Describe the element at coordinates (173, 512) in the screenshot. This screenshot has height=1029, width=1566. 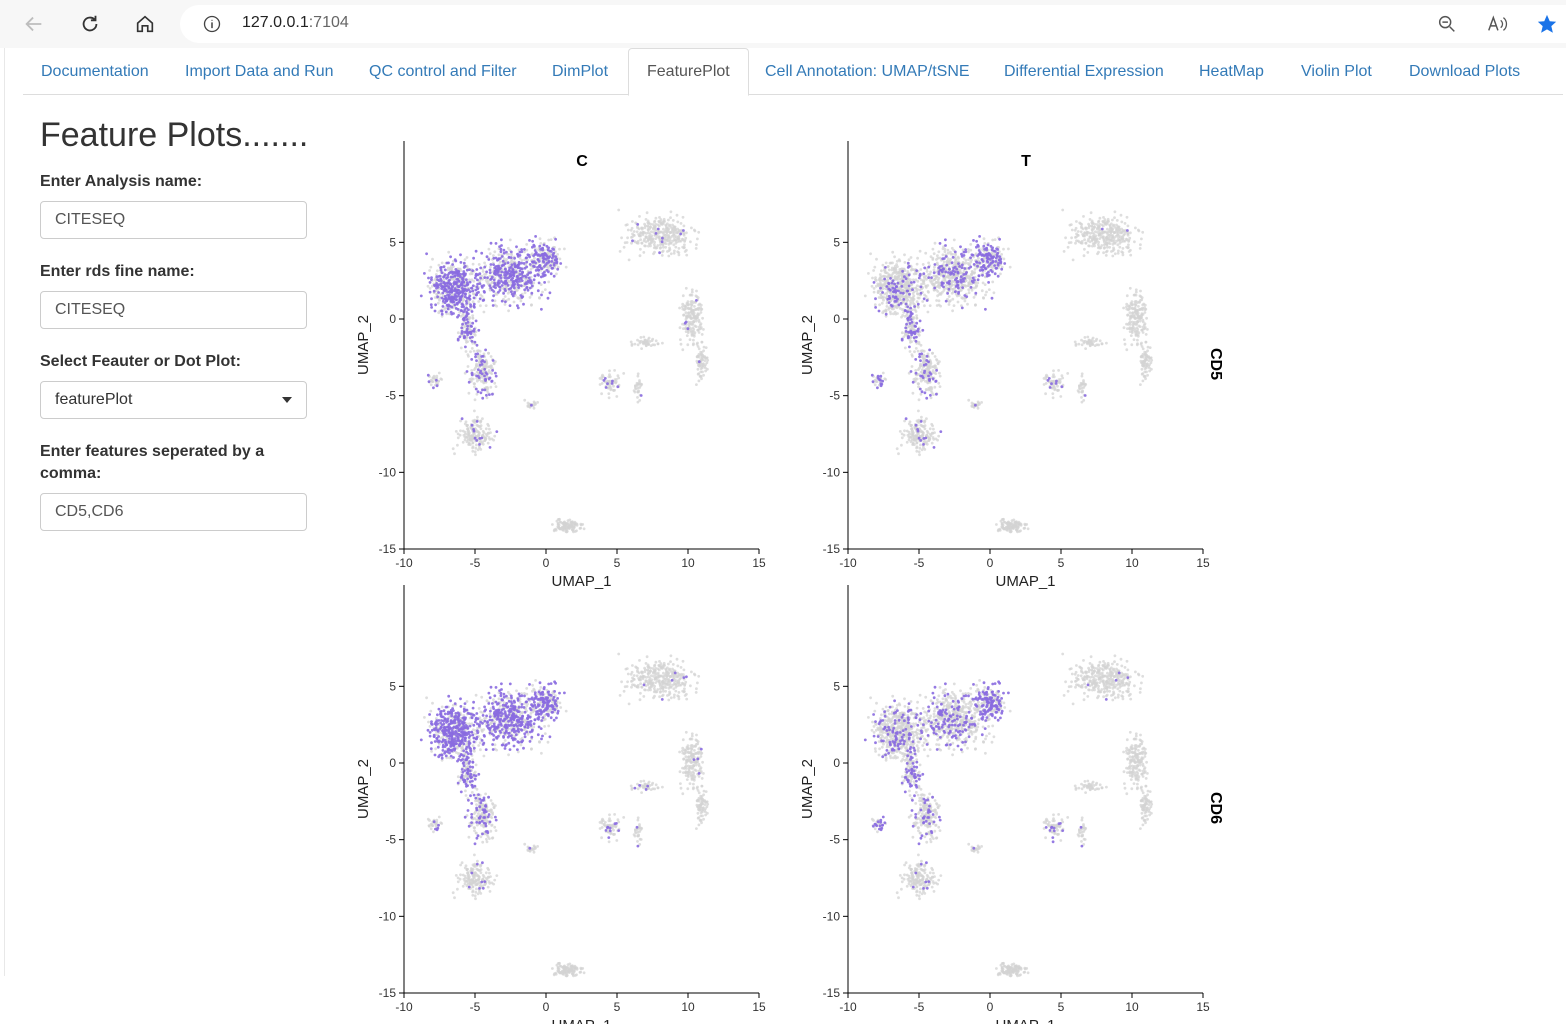
I see `features-input: CD5,CD6` at that location.